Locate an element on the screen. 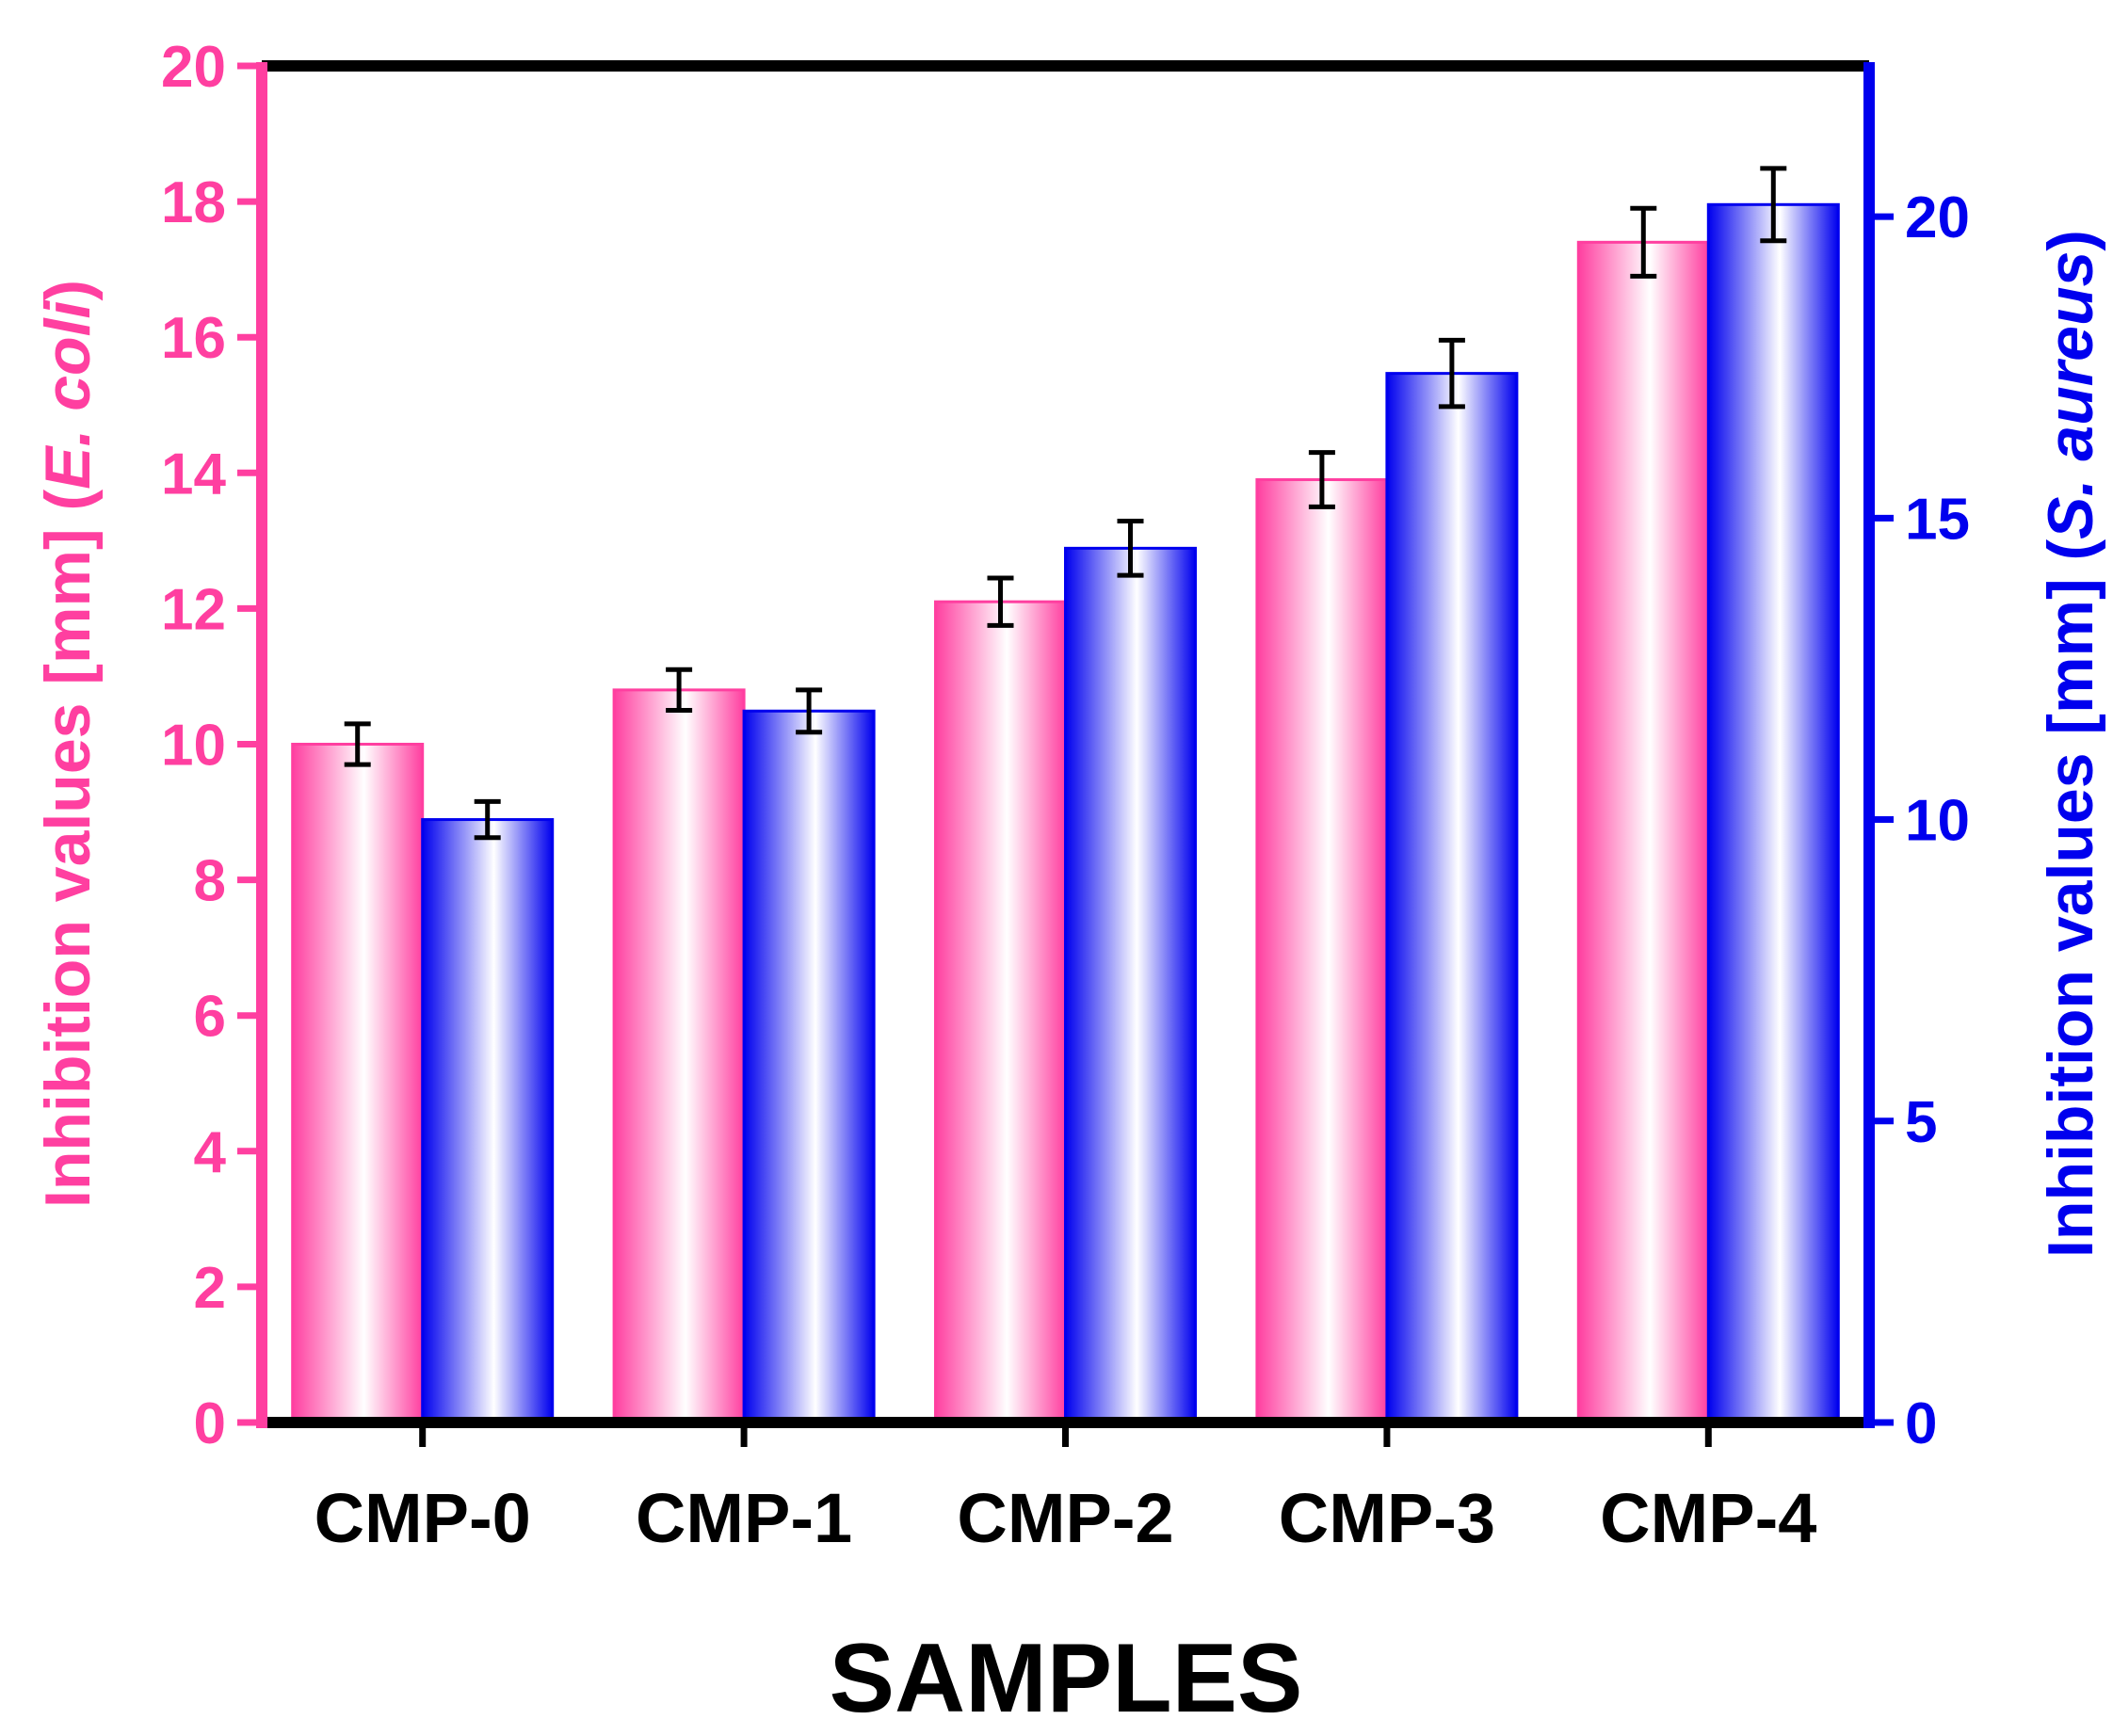 The image size is (2113, 1736). left-tick-label: 4 is located at coordinates (210, 1152).